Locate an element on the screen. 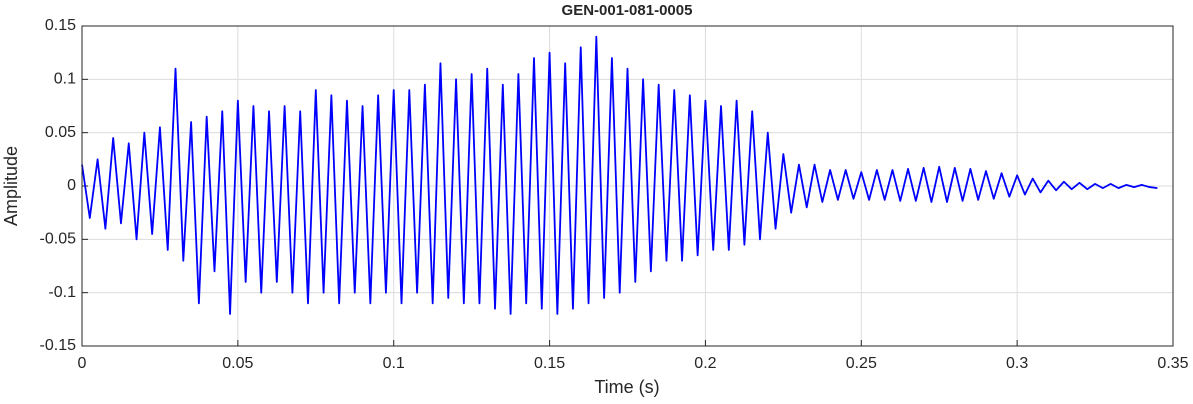  y-tick-label: 0.15 is located at coordinates (60, 25).